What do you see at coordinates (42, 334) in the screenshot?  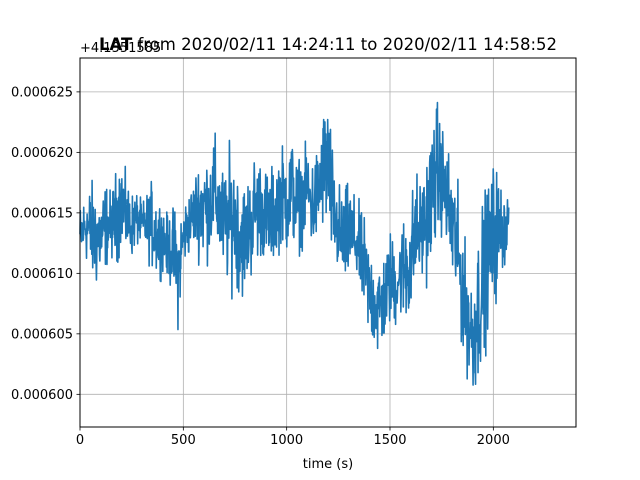 I see `y-tick-label: 0.000605` at bounding box center [42, 334].